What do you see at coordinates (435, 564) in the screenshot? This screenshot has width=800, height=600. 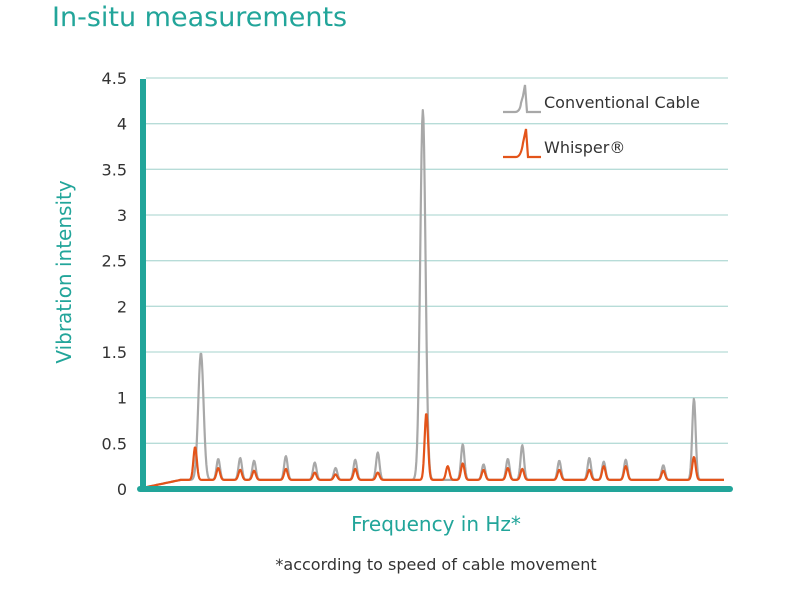 I see `footnote: *according to speed of cable movement` at bounding box center [435, 564].